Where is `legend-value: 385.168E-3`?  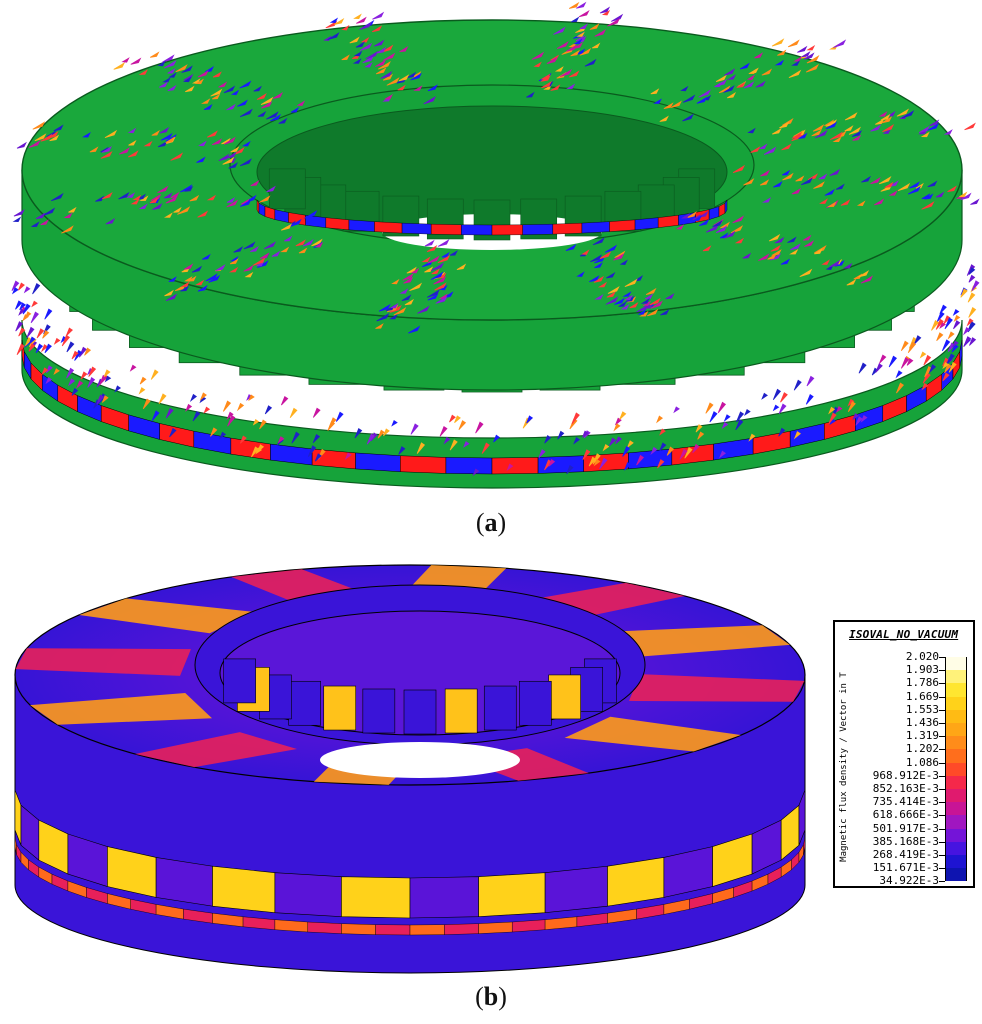 legend-value: 385.168E-3 is located at coordinates (905, 841).